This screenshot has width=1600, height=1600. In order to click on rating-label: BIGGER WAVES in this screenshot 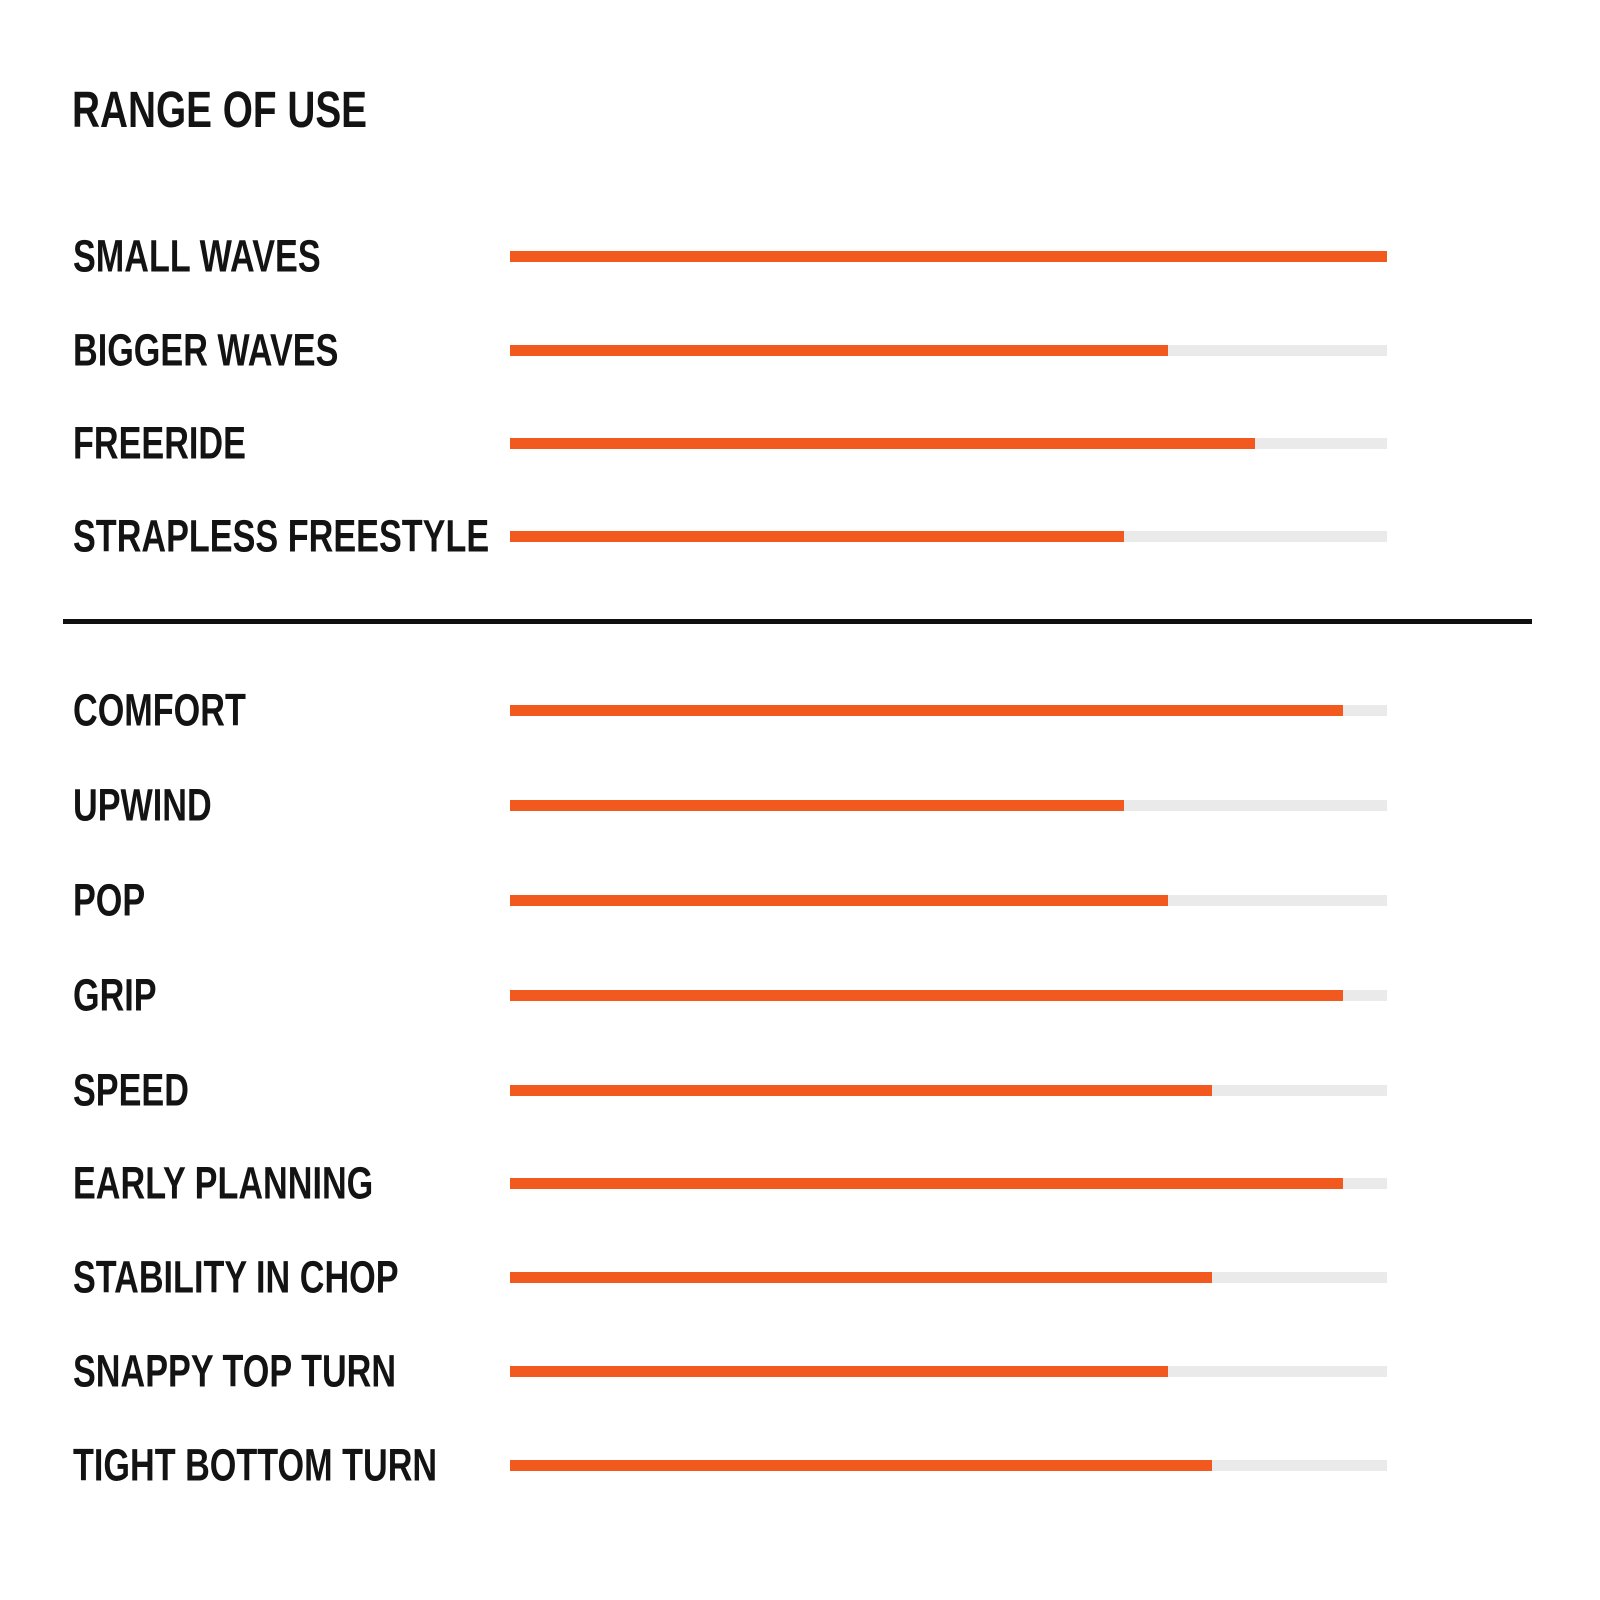, I will do `click(206, 350)`.